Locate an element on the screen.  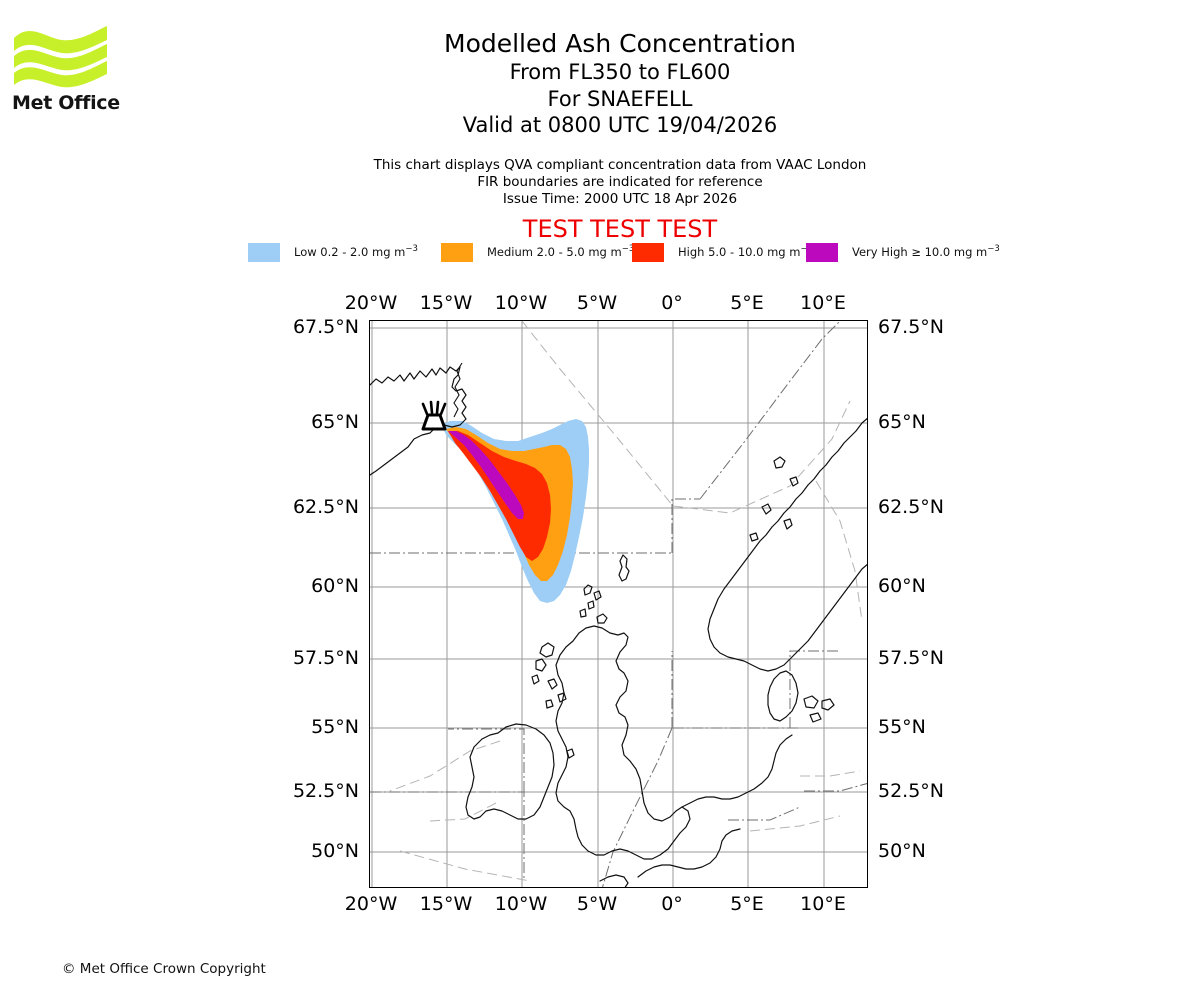
tick-left-lat-55n: 55°N is located at coordinates (335, 727).